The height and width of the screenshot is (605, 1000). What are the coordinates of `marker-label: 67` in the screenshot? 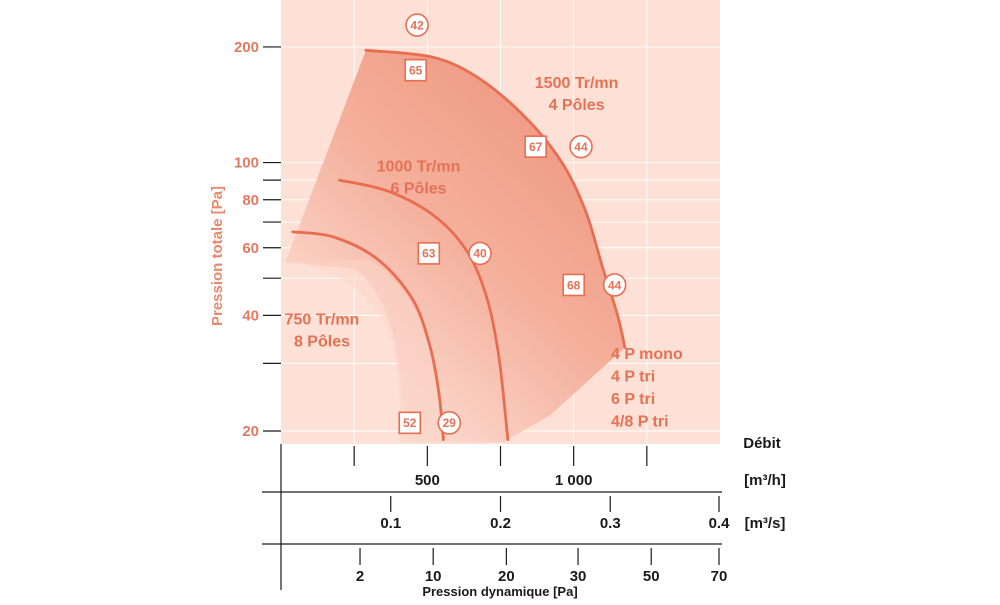 It's located at (536, 147).